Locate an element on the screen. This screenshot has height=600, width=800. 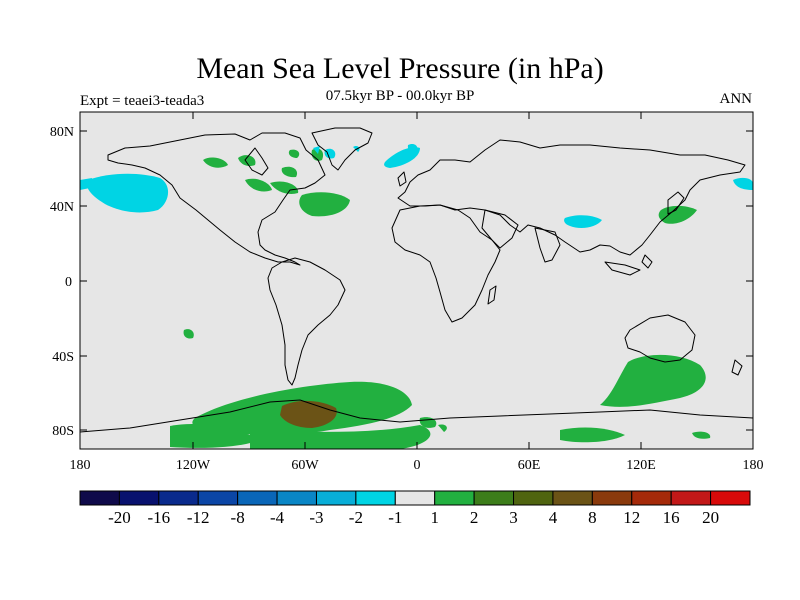
colorbar-label: -4 is located at coordinates (277, 517).